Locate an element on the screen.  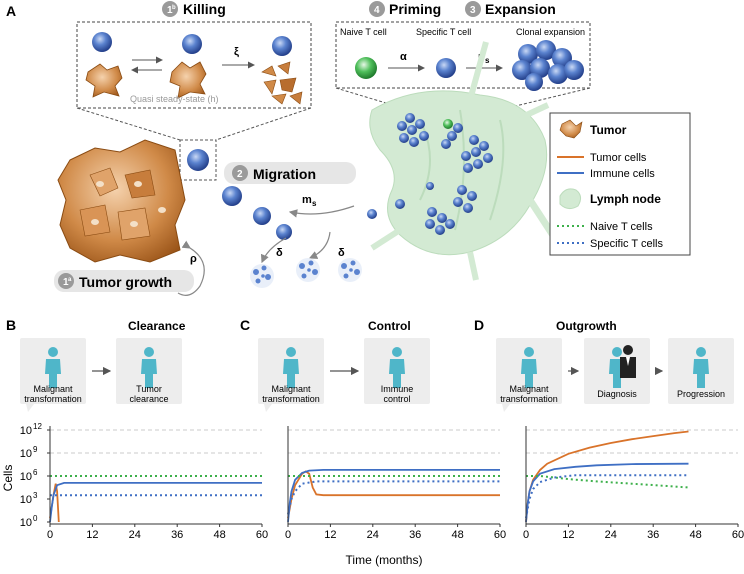
legend-tumor-label: Tumor is located at coordinates (608, 130).